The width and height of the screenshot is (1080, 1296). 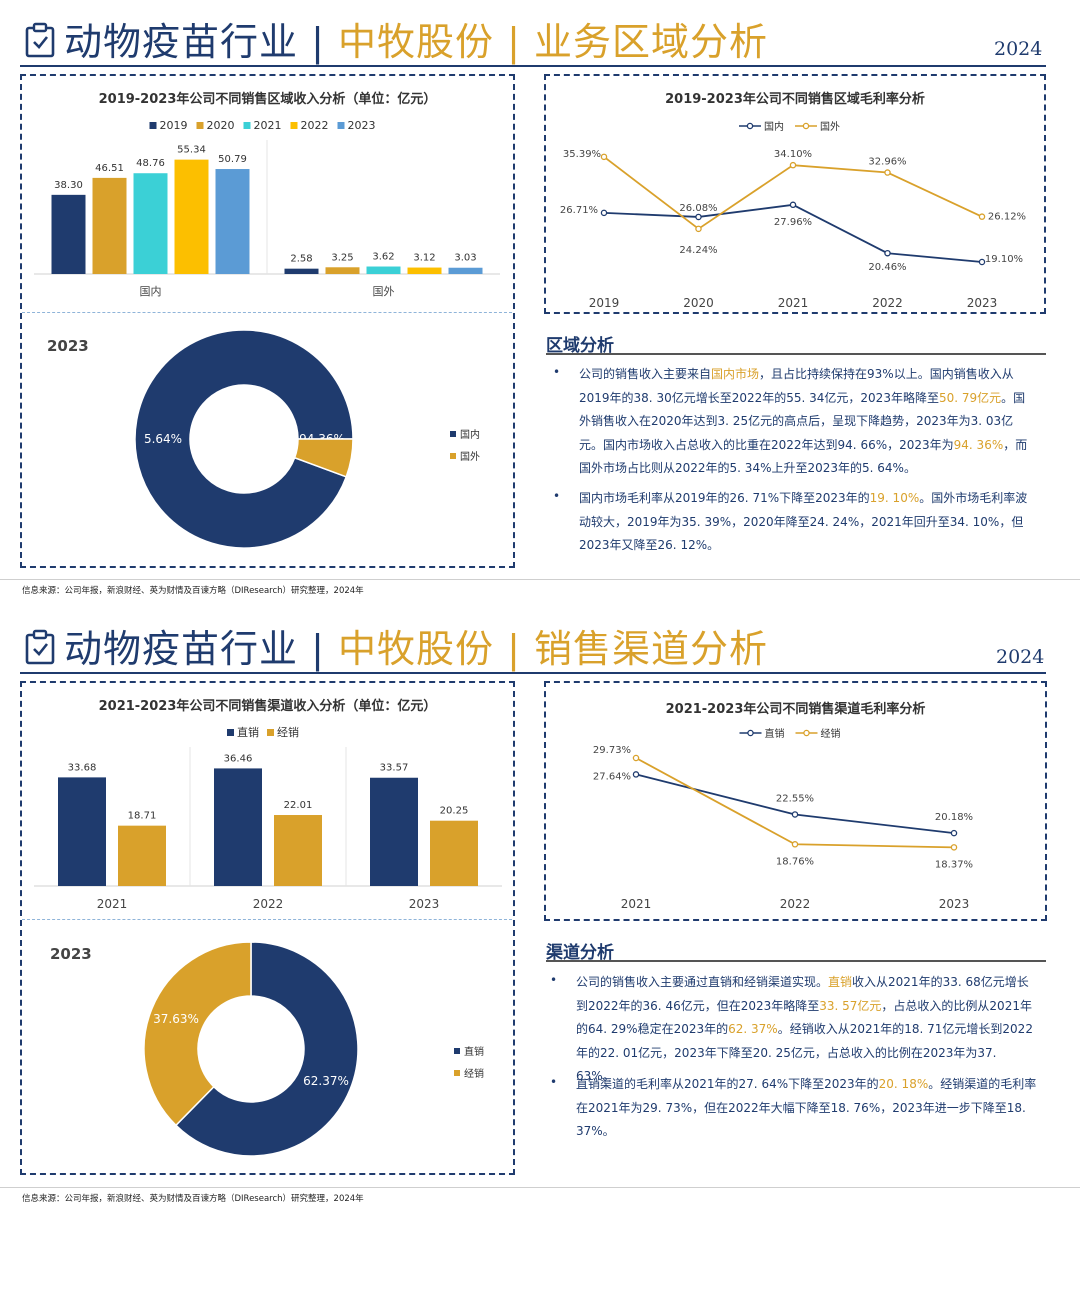 I want to click on title-rule, so click(x=533, y=66).